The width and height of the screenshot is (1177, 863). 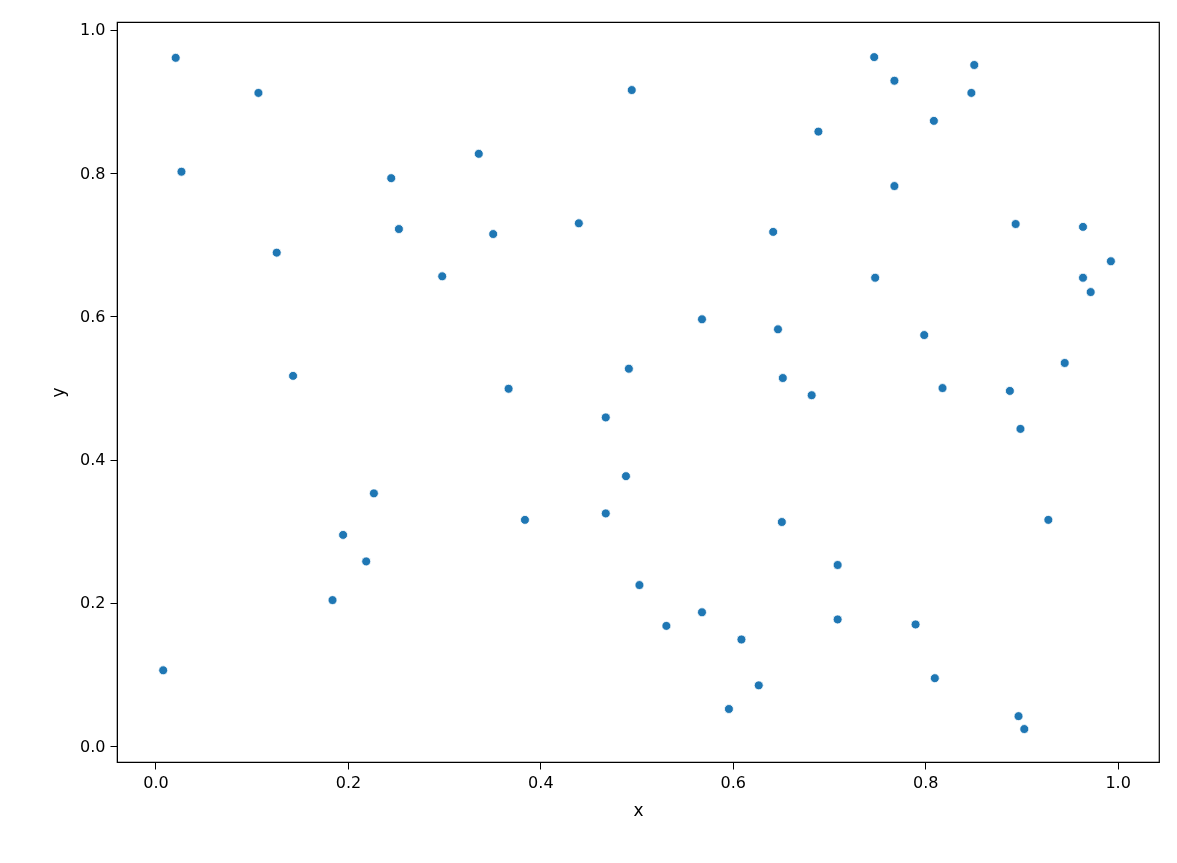 What do you see at coordinates (58, 392) in the screenshot?
I see `y-axis-title: y` at bounding box center [58, 392].